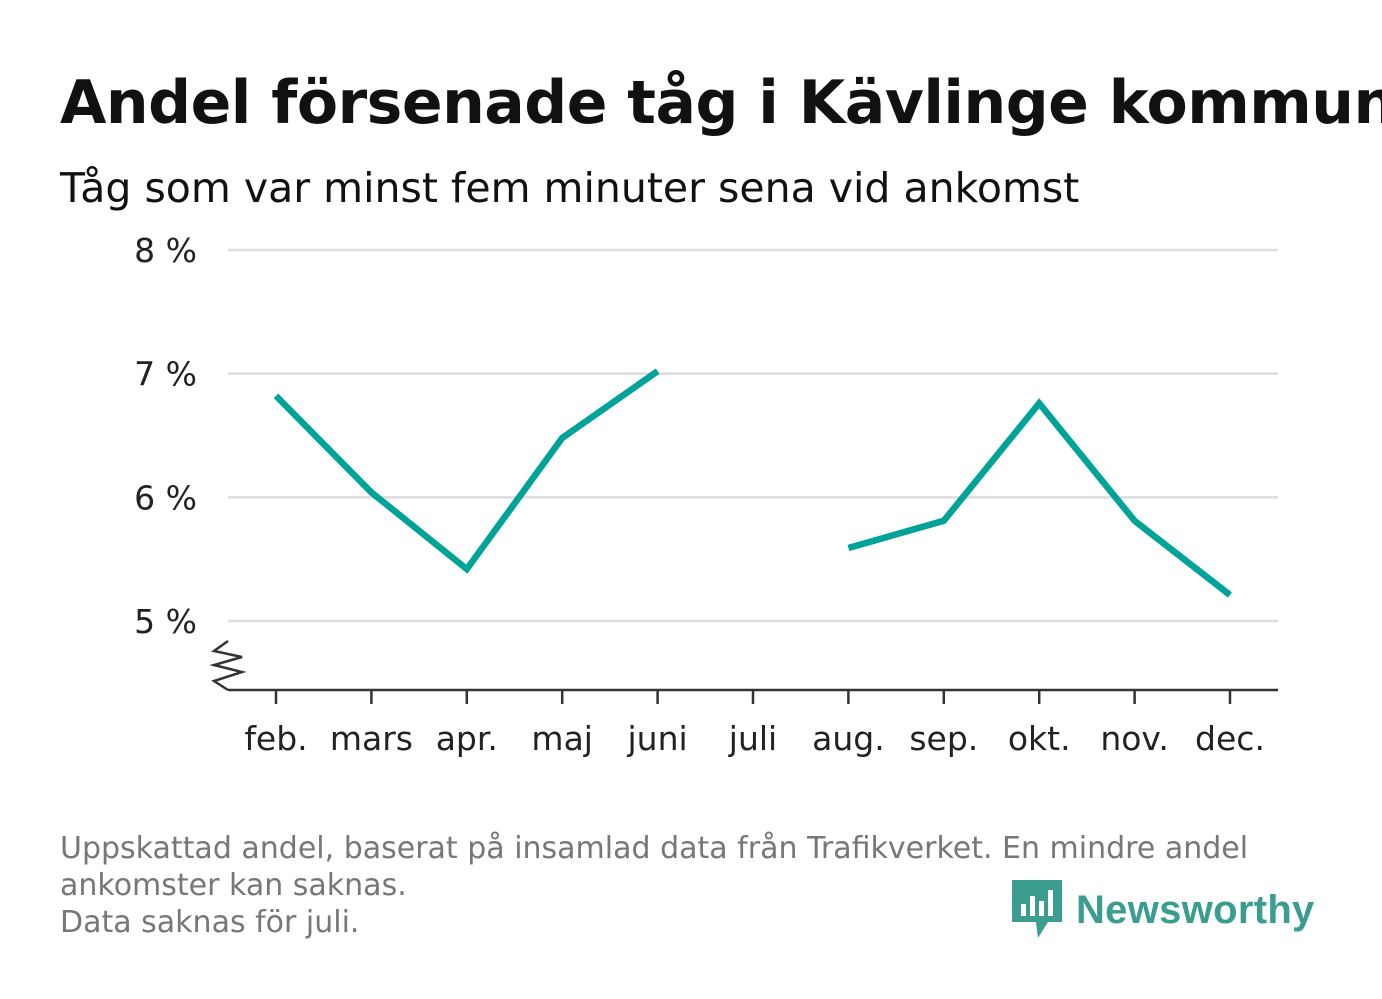 The image size is (1382, 999). Describe the element at coordinates (165, 374) in the screenshot. I see `y-tick-label: 7 %` at that location.